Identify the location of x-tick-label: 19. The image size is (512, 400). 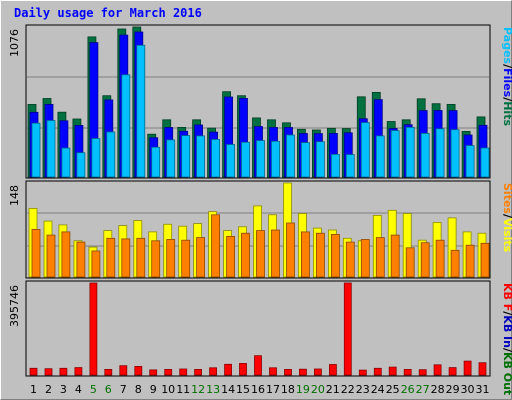
(303, 389).